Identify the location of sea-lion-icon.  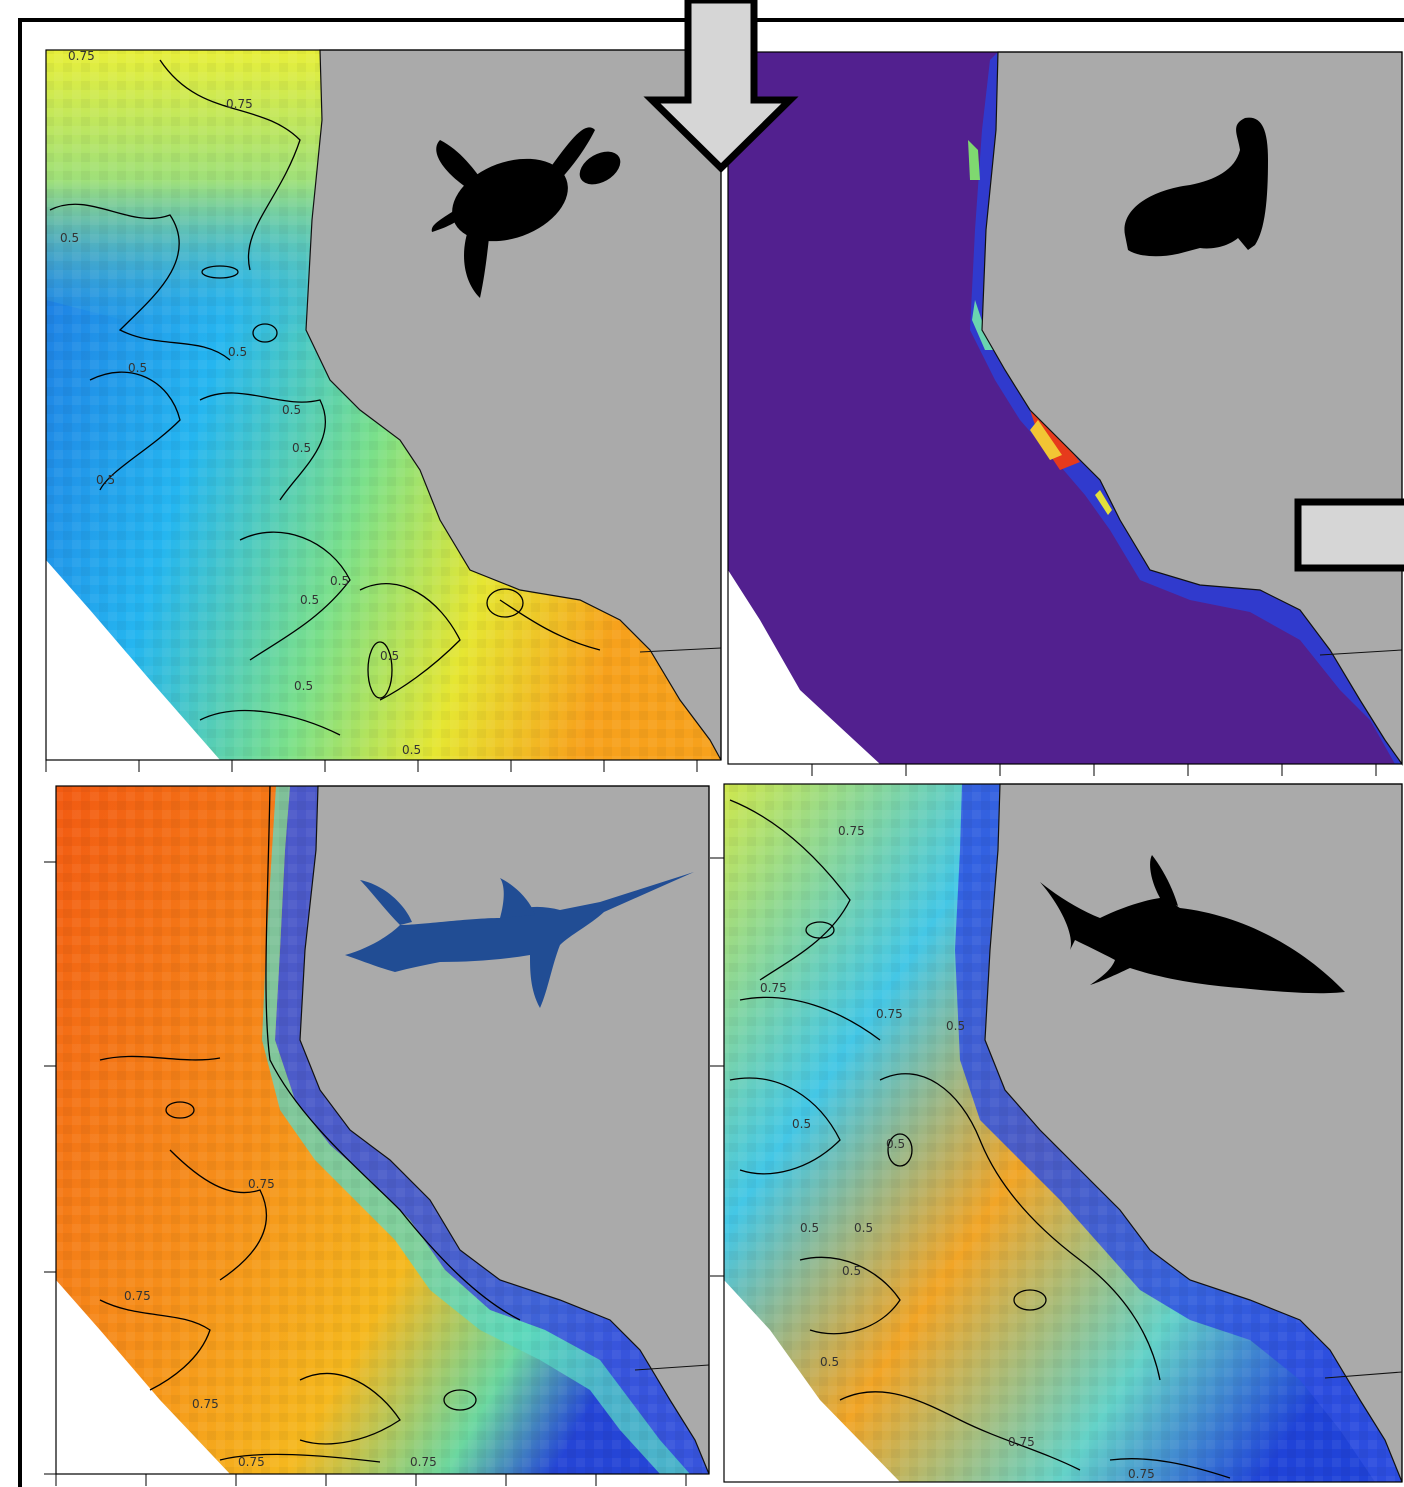
(1196, 187).